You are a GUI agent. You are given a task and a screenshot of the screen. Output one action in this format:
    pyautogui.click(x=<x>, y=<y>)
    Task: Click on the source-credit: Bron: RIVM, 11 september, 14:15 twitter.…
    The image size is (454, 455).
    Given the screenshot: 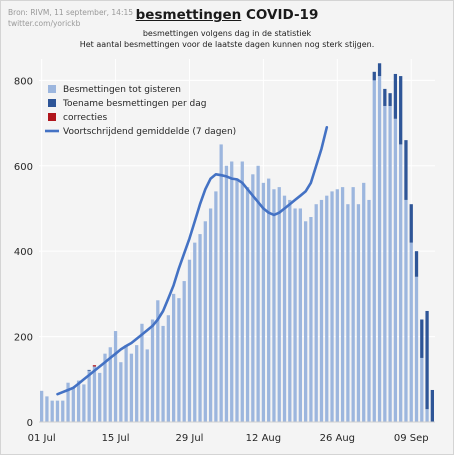 What is the action you would take?
    pyautogui.click(x=98, y=18)
    